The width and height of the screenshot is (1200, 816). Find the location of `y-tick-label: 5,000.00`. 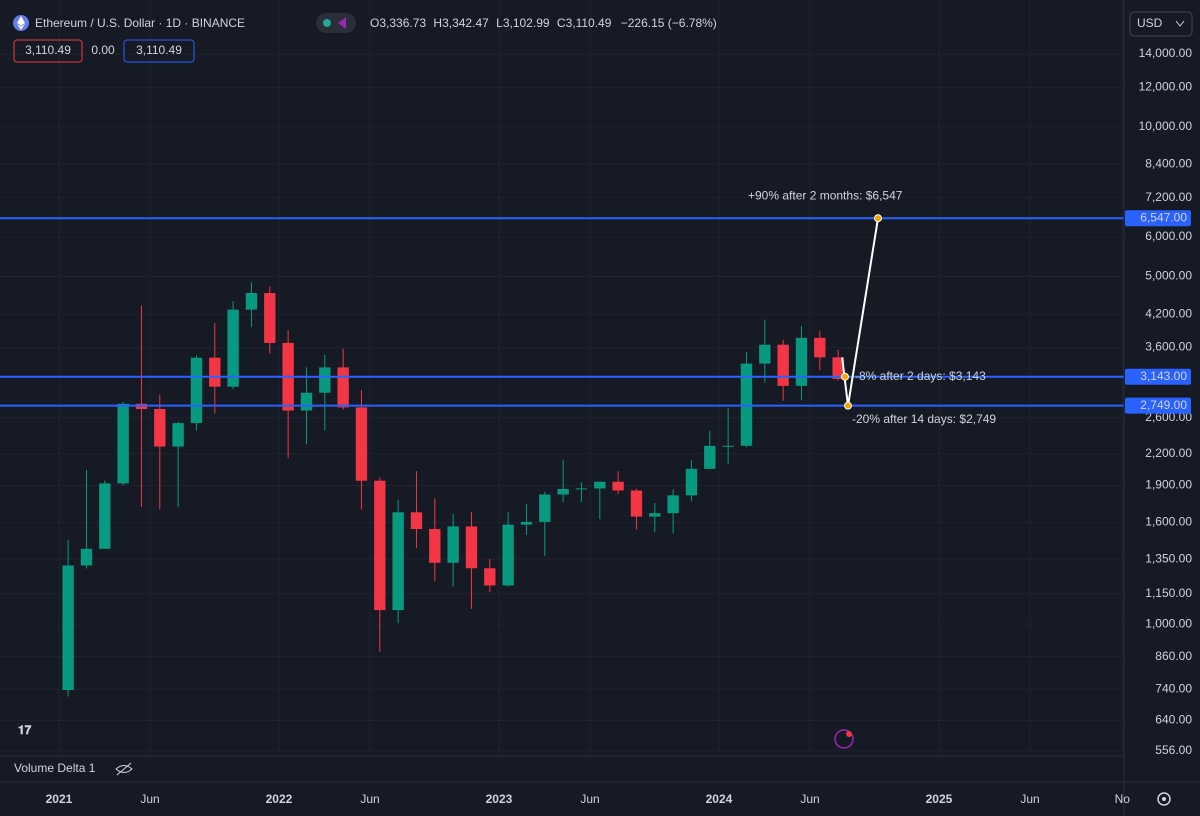

y-tick-label: 5,000.00 is located at coordinates (1168, 276).